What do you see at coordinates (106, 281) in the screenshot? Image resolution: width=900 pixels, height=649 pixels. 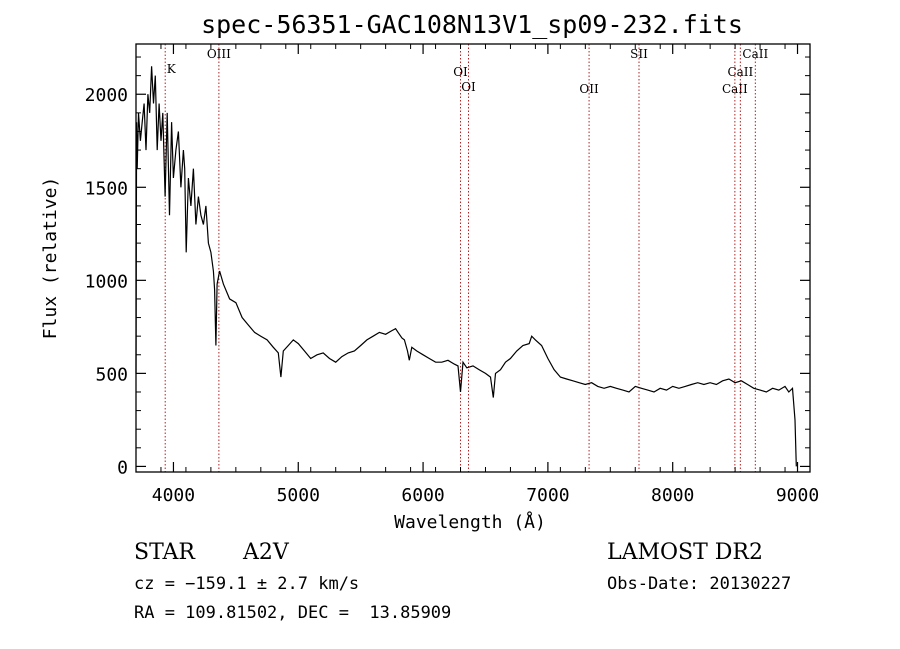 I see `y-tick-label: 1000` at bounding box center [106, 281].